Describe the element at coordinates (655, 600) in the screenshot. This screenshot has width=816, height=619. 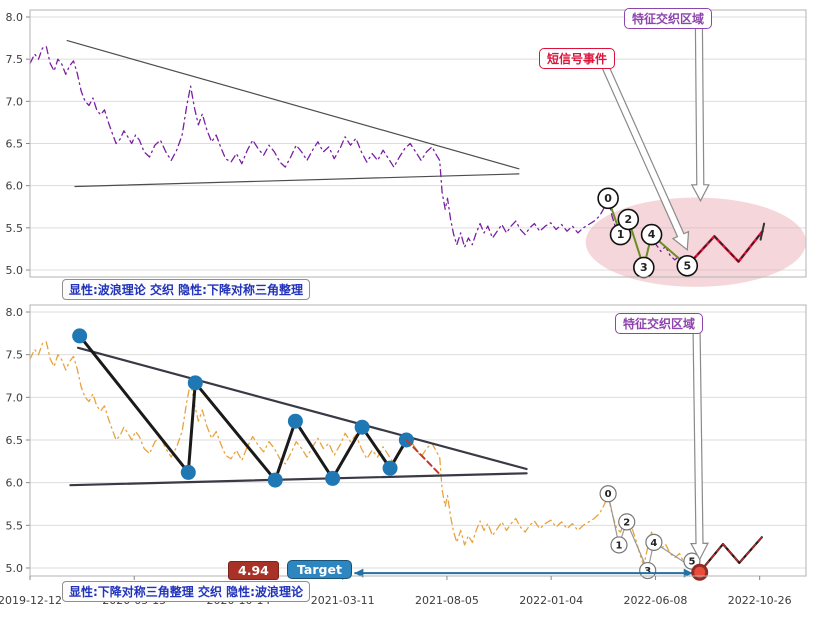
I see `x-tick-label: 2022-06-08` at that location.